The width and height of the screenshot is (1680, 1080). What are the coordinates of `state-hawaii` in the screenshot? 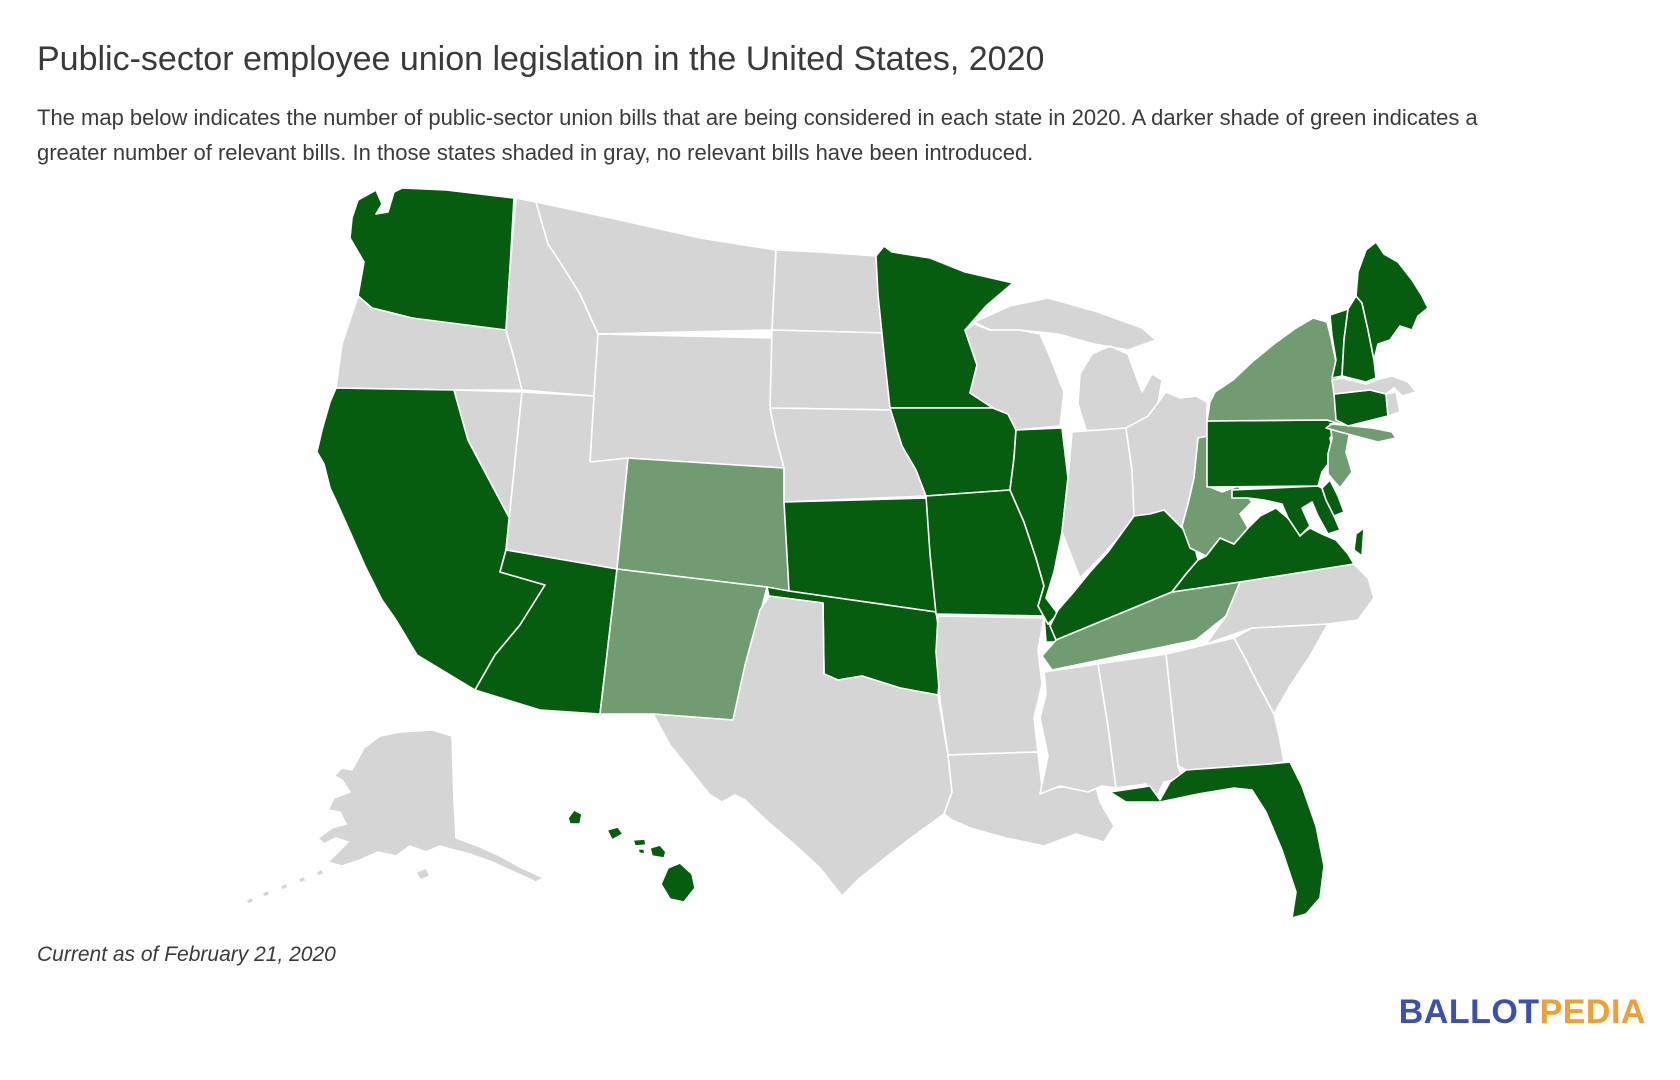 It's located at (631, 856).